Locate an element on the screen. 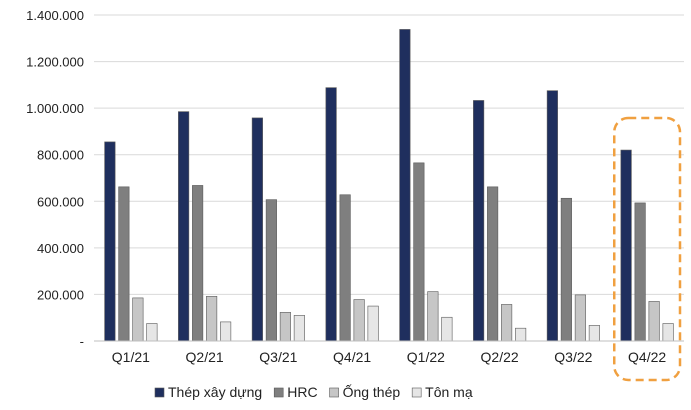 The height and width of the screenshot is (410, 691). x-axis: Q1/21 Q2/21 Q3/21 Q4/21 Q1/22 Q2/22 Q3/22 Q4/22 is located at coordinates (389, 357).